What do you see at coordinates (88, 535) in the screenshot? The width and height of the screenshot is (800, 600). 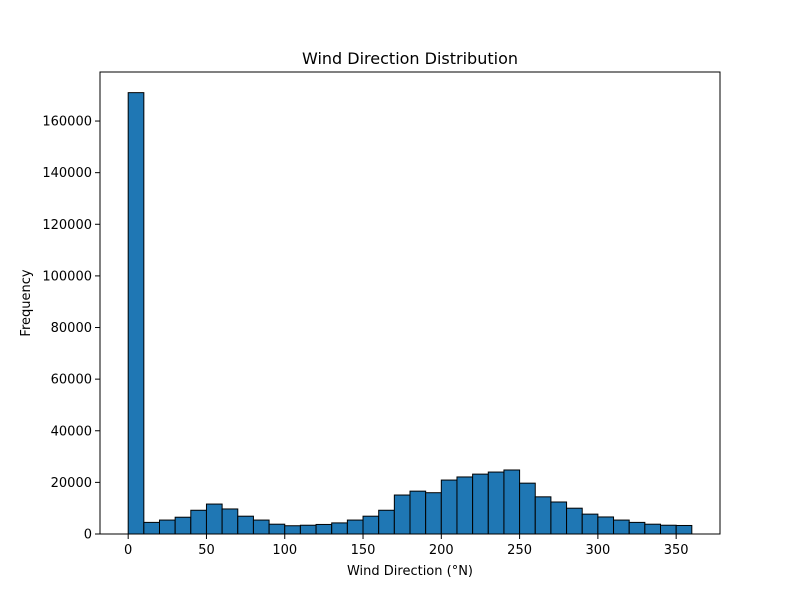 I see `y-tick-label: 0` at bounding box center [88, 535].